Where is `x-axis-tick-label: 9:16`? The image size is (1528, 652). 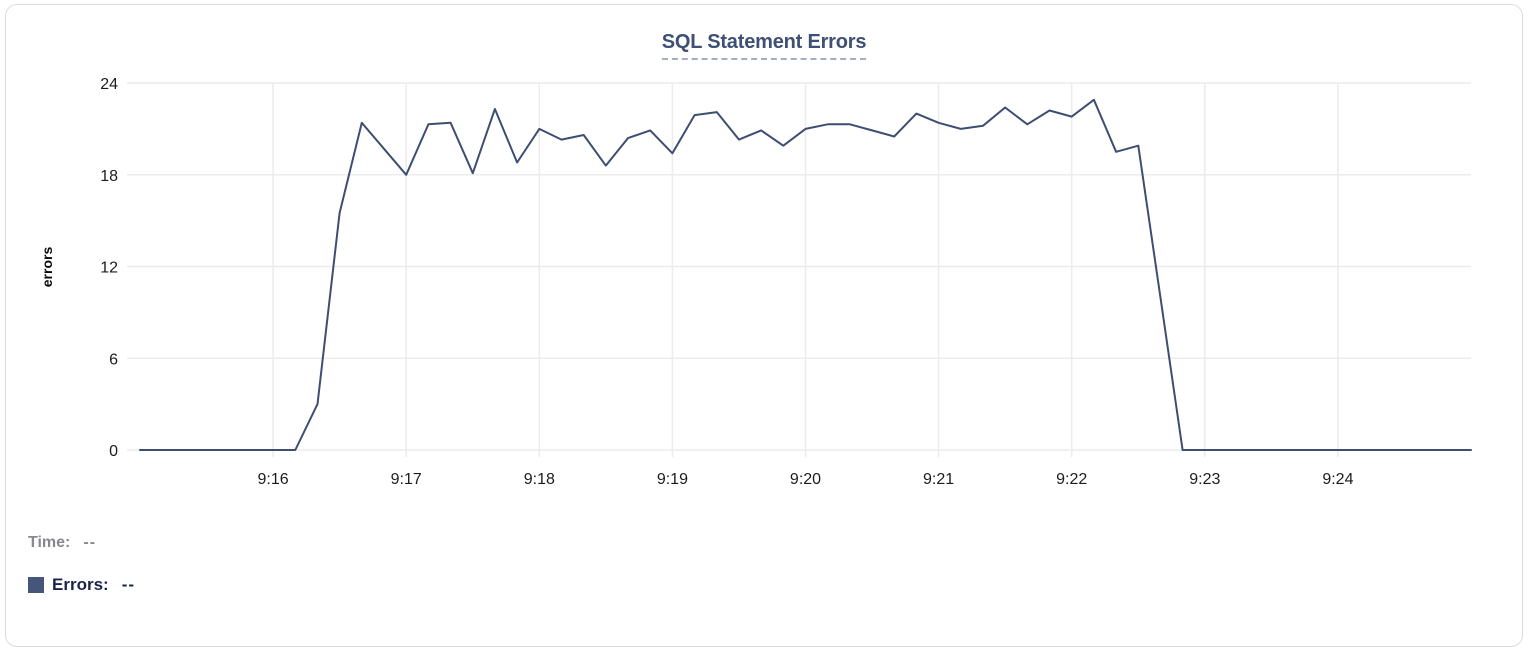 x-axis-tick-label: 9:16 is located at coordinates (273, 479).